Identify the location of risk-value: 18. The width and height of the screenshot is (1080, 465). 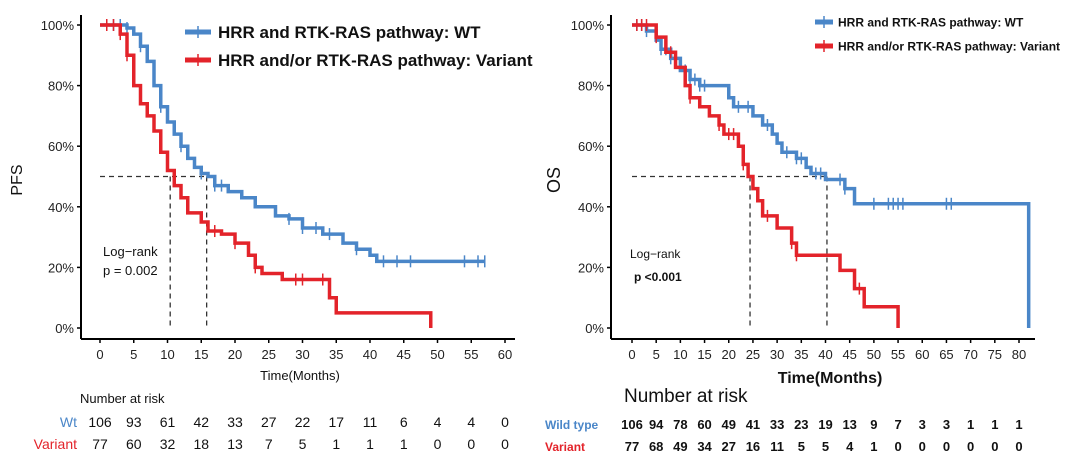
(201, 444).